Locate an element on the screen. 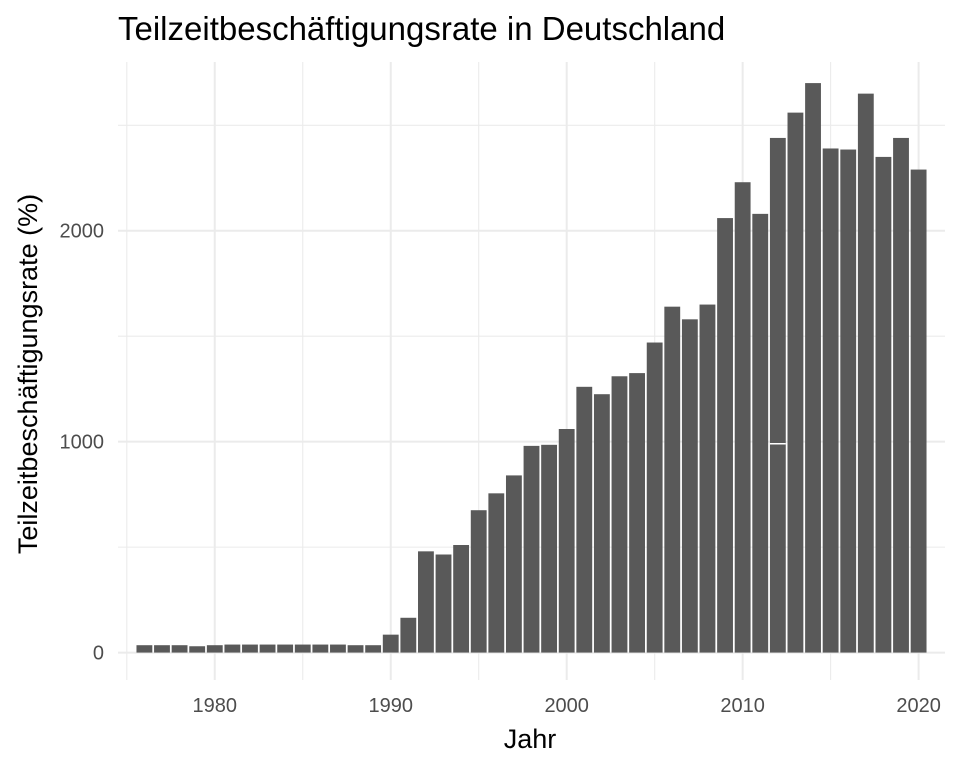 The height and width of the screenshot is (768, 960). bar-2015 is located at coordinates (830, 400).